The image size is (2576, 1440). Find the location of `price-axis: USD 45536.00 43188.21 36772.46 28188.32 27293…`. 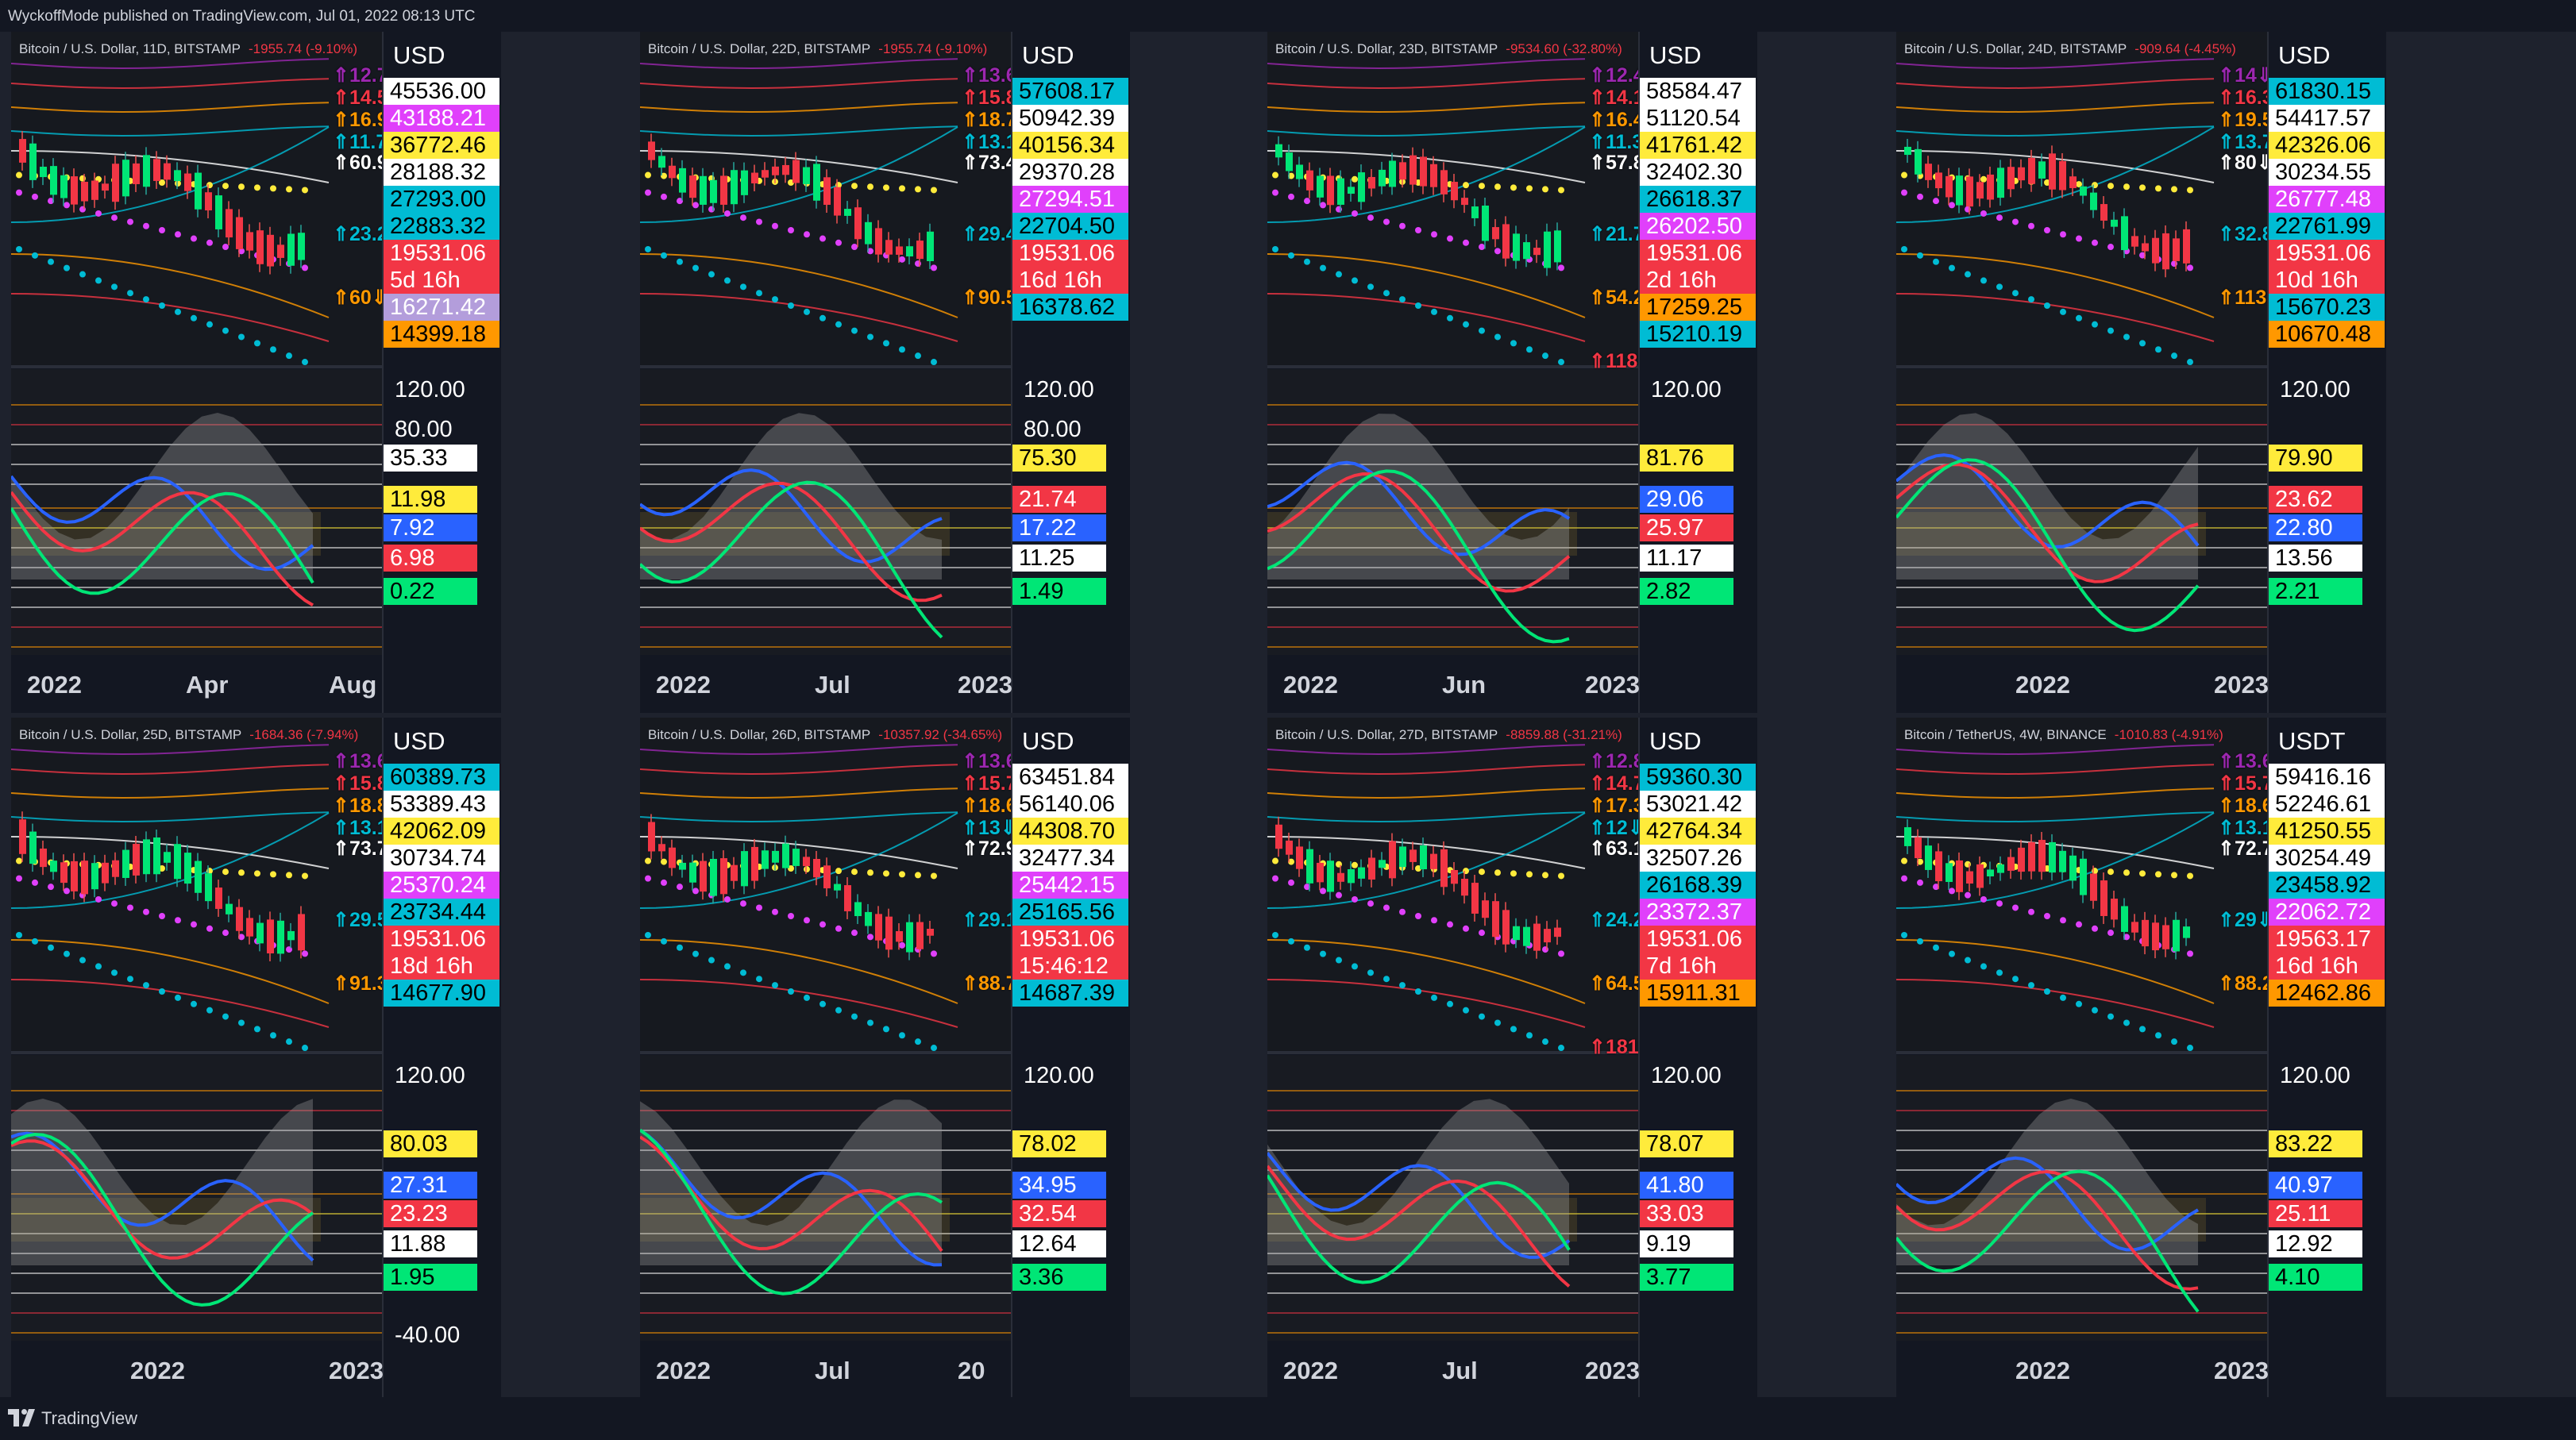

price-axis: USD 45536.00 43188.21 36772.46 28188.32 27293… is located at coordinates (441, 372).